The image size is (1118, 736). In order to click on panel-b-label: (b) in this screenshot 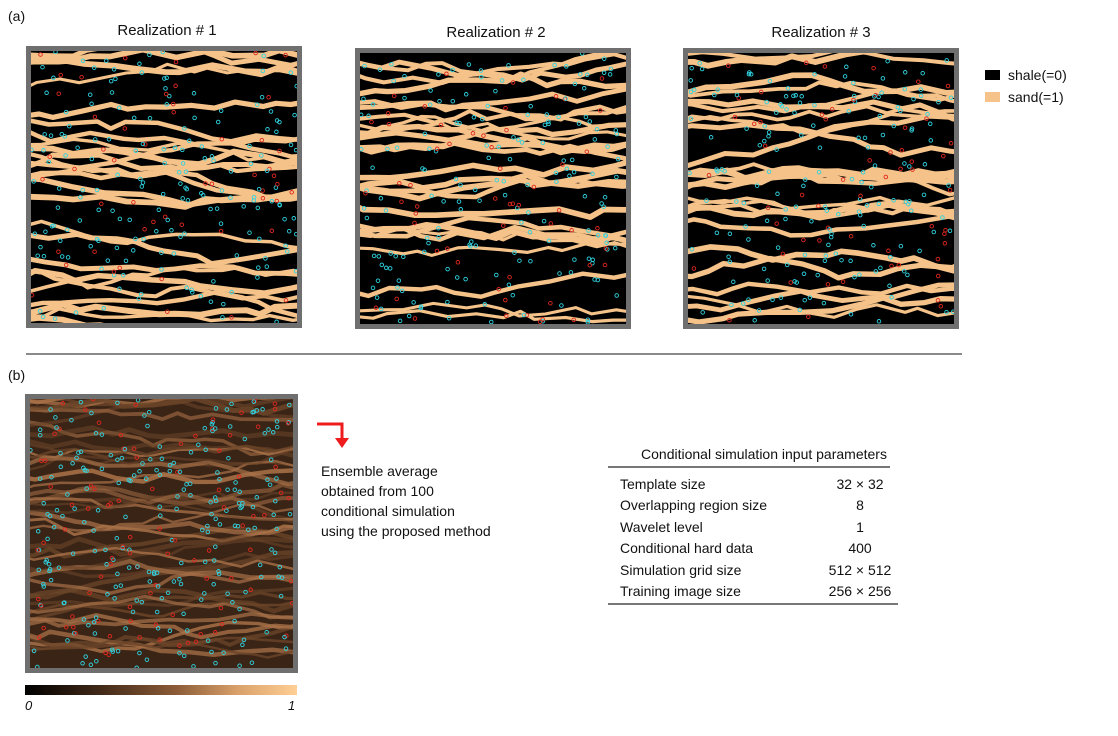, I will do `click(16, 375)`.